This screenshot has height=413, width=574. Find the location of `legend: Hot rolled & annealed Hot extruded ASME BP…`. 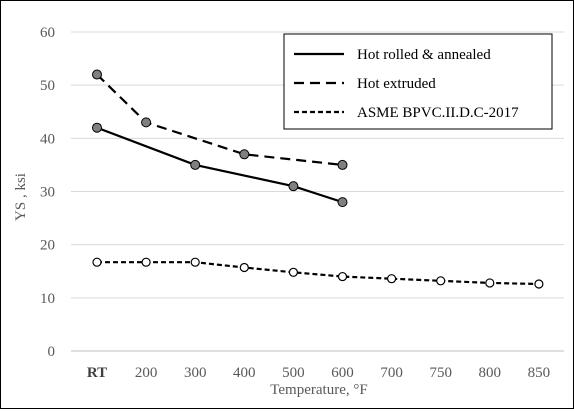

legend: Hot rolled & annealed Hot extruded ASME BP… is located at coordinates (418, 81).